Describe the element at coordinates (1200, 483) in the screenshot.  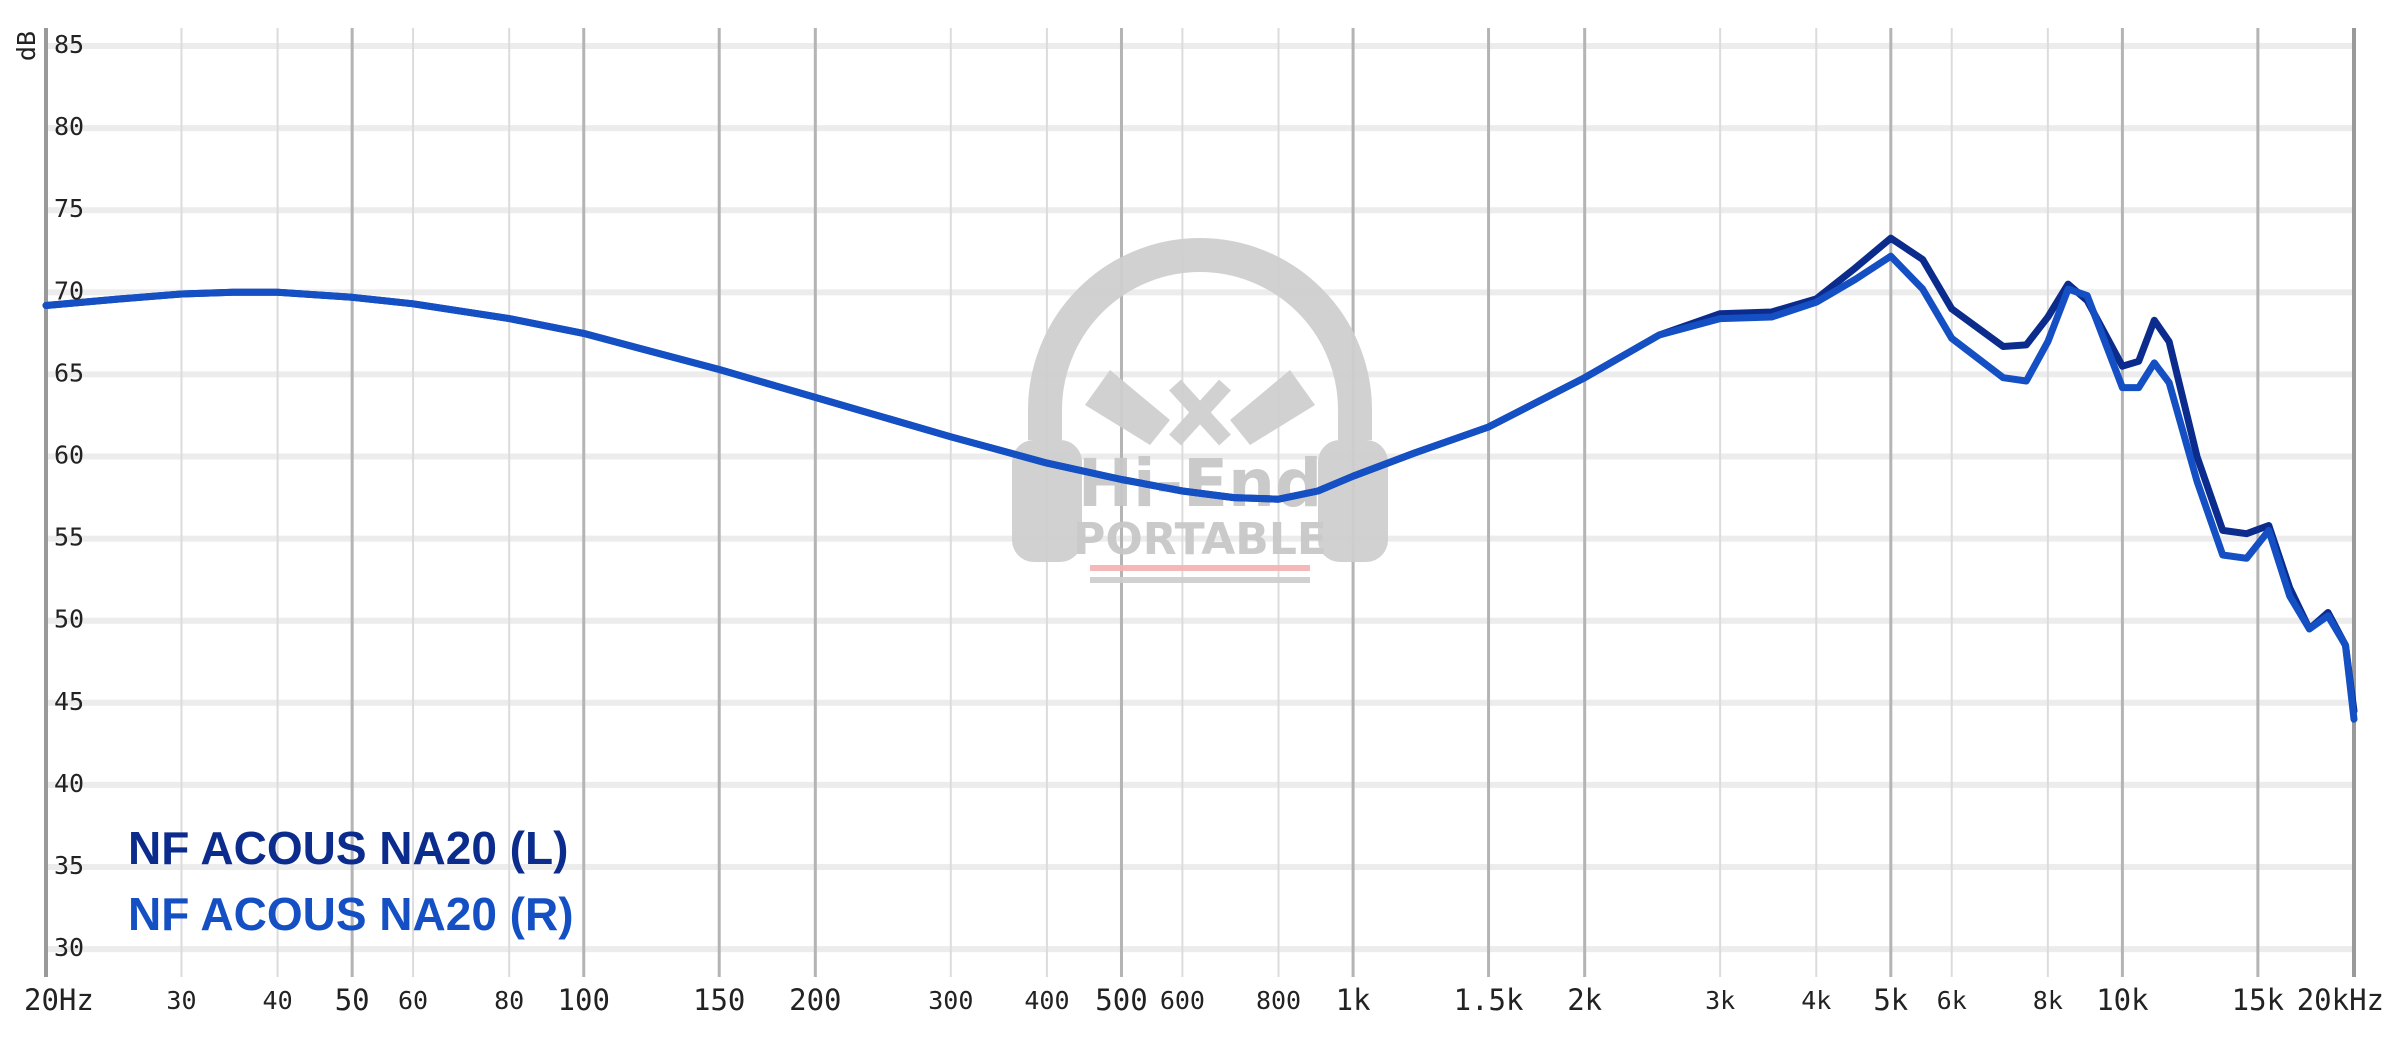
I see `watermark-text: Hi-End` at that location.